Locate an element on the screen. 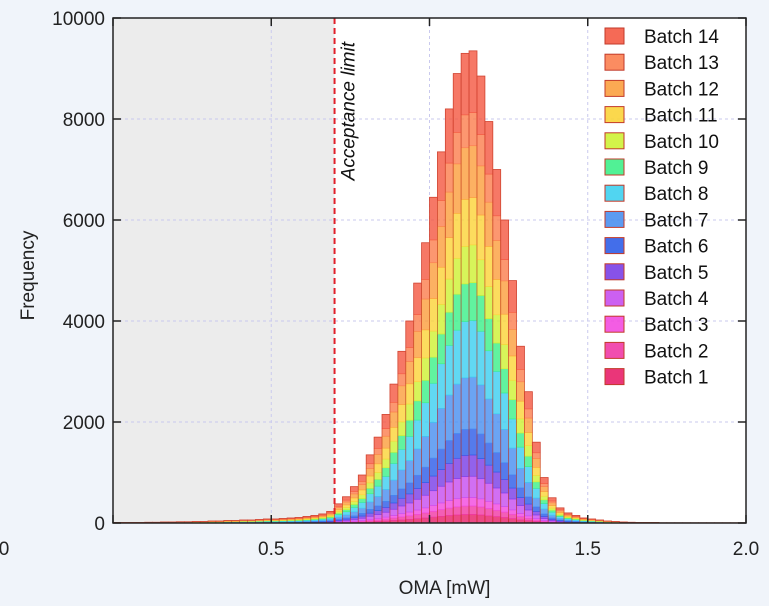  y-tick-label: 2000 is located at coordinates (84, 423).